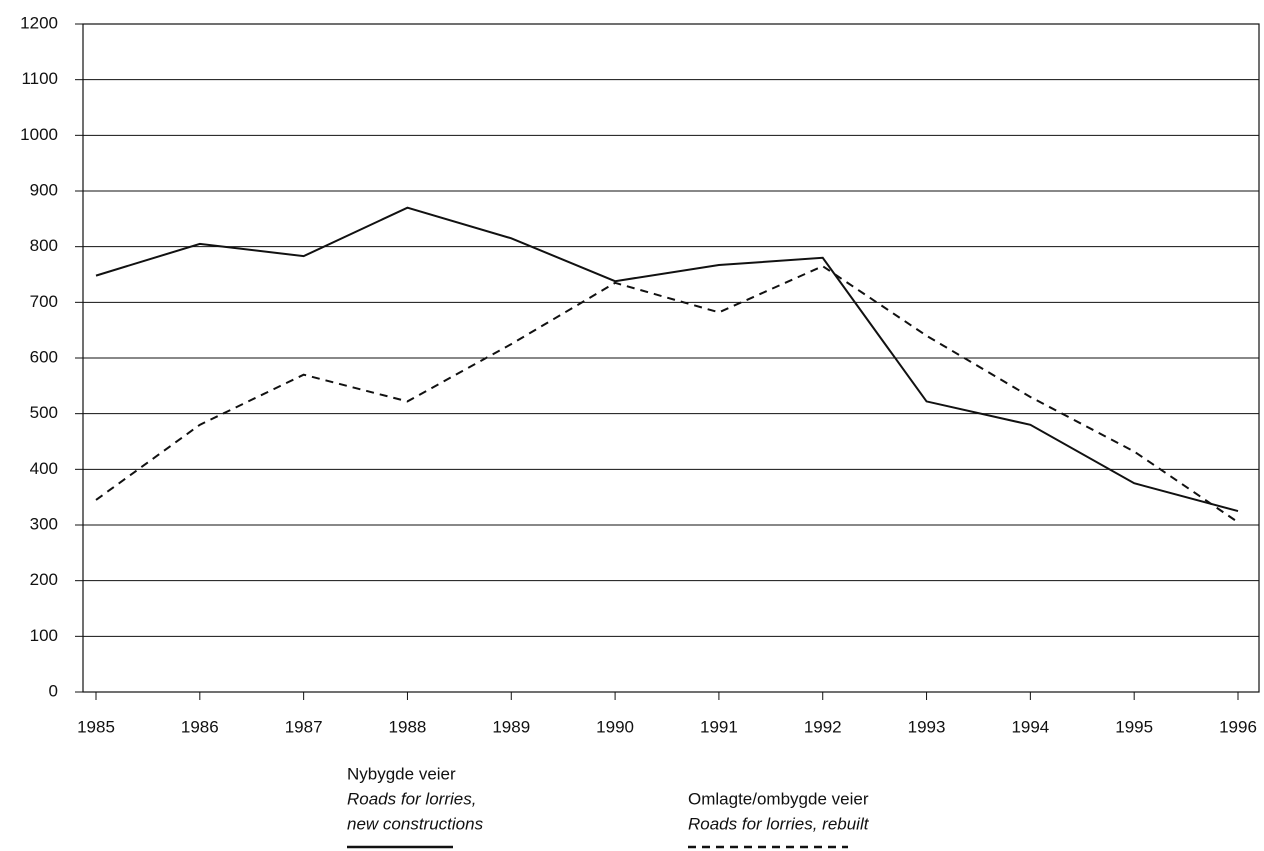  Describe the element at coordinates (823, 726) in the screenshot. I see `x-tick-label: 1992` at that location.